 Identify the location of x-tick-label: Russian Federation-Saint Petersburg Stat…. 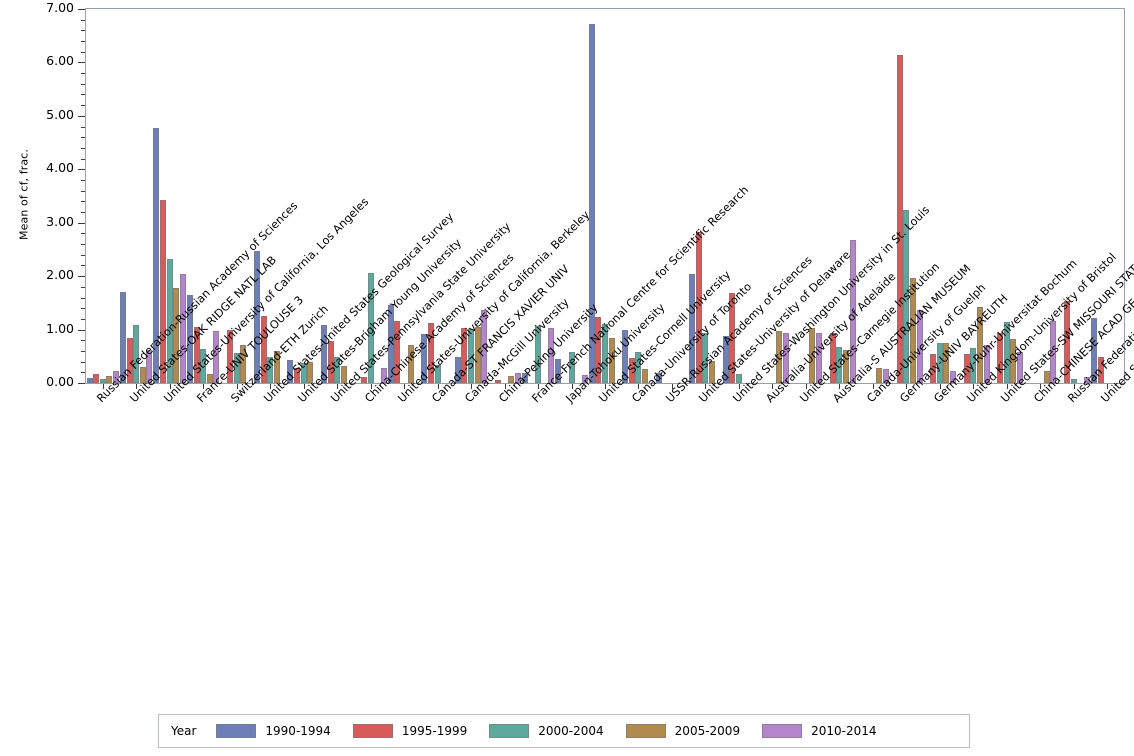
(1099, 295).